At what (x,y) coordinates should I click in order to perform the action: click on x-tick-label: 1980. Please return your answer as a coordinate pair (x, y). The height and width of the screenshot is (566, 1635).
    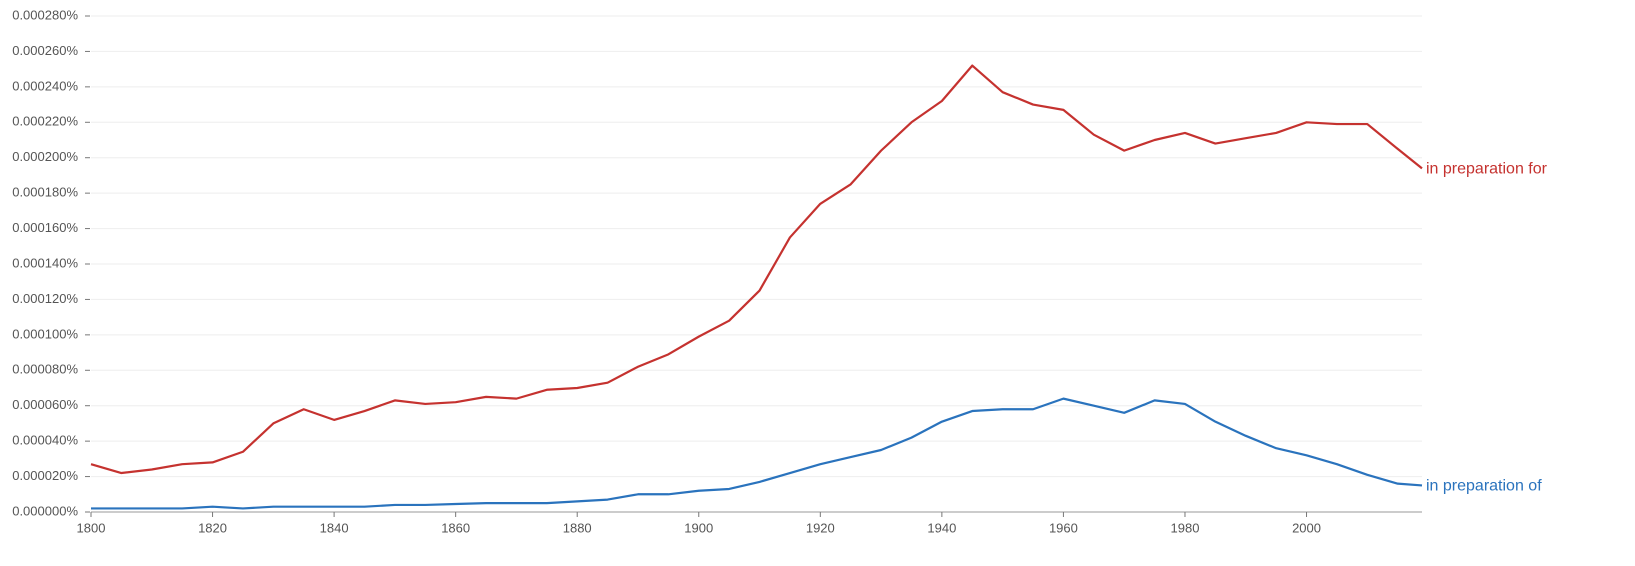
    Looking at the image, I should click on (1185, 527).